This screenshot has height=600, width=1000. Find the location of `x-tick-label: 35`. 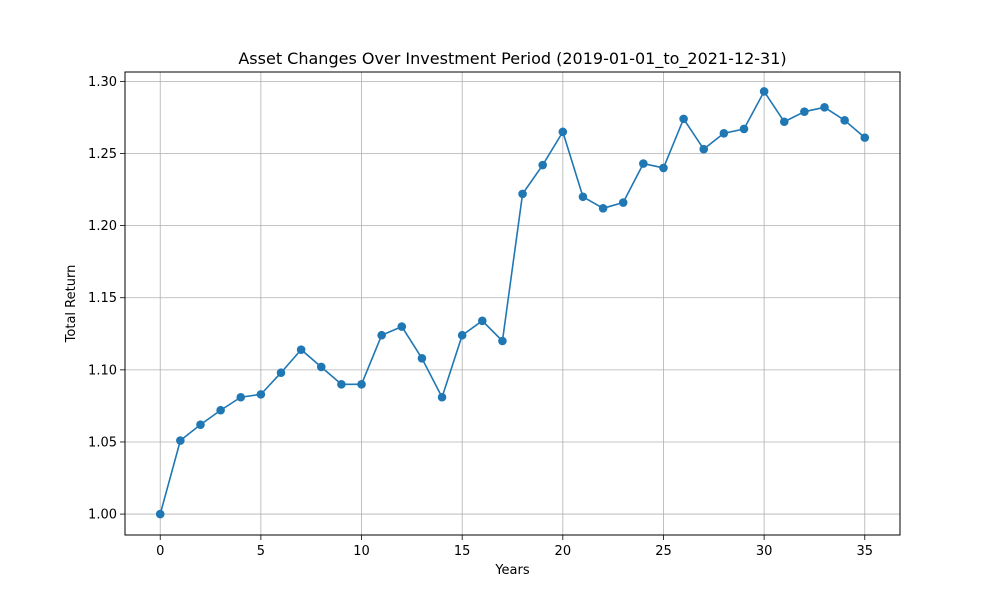

x-tick-label: 35 is located at coordinates (864, 551).